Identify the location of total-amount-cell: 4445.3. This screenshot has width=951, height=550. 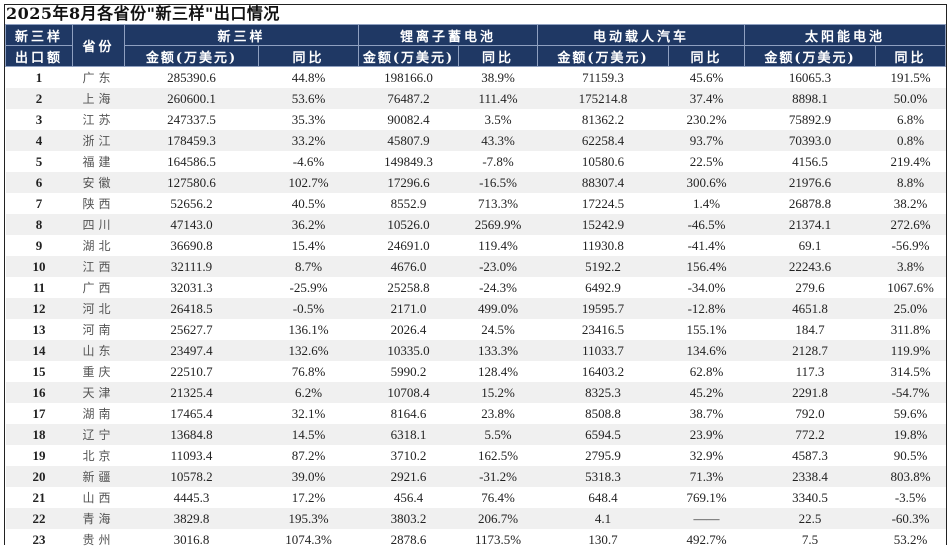
(191, 497).